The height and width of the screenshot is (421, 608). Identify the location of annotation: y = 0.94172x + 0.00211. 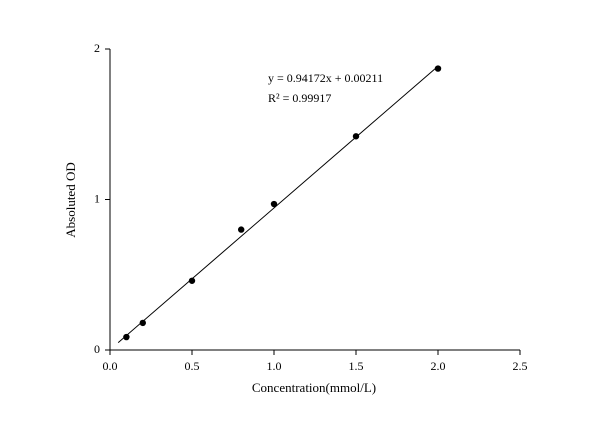
(325, 78).